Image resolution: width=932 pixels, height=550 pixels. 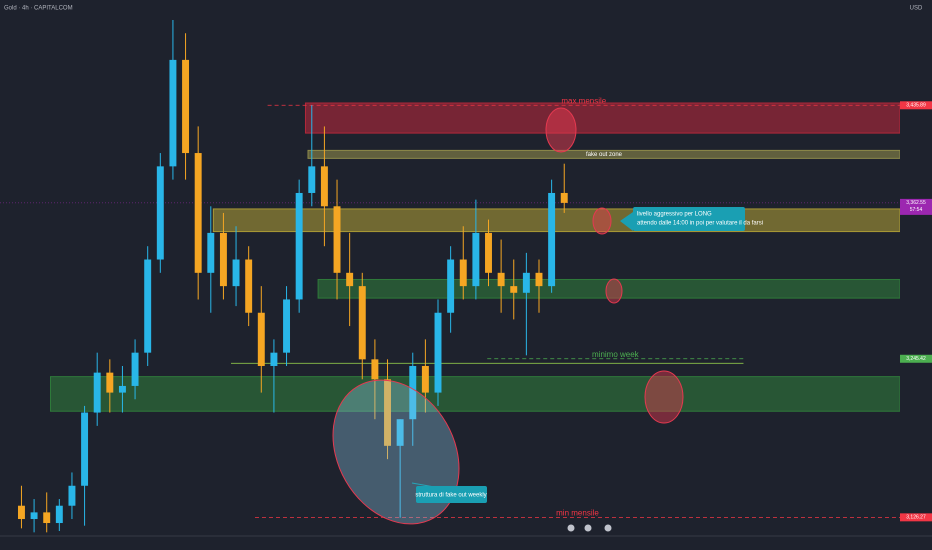 What do you see at coordinates (616, 354) in the screenshot?
I see `level-label: minimo week` at bounding box center [616, 354].